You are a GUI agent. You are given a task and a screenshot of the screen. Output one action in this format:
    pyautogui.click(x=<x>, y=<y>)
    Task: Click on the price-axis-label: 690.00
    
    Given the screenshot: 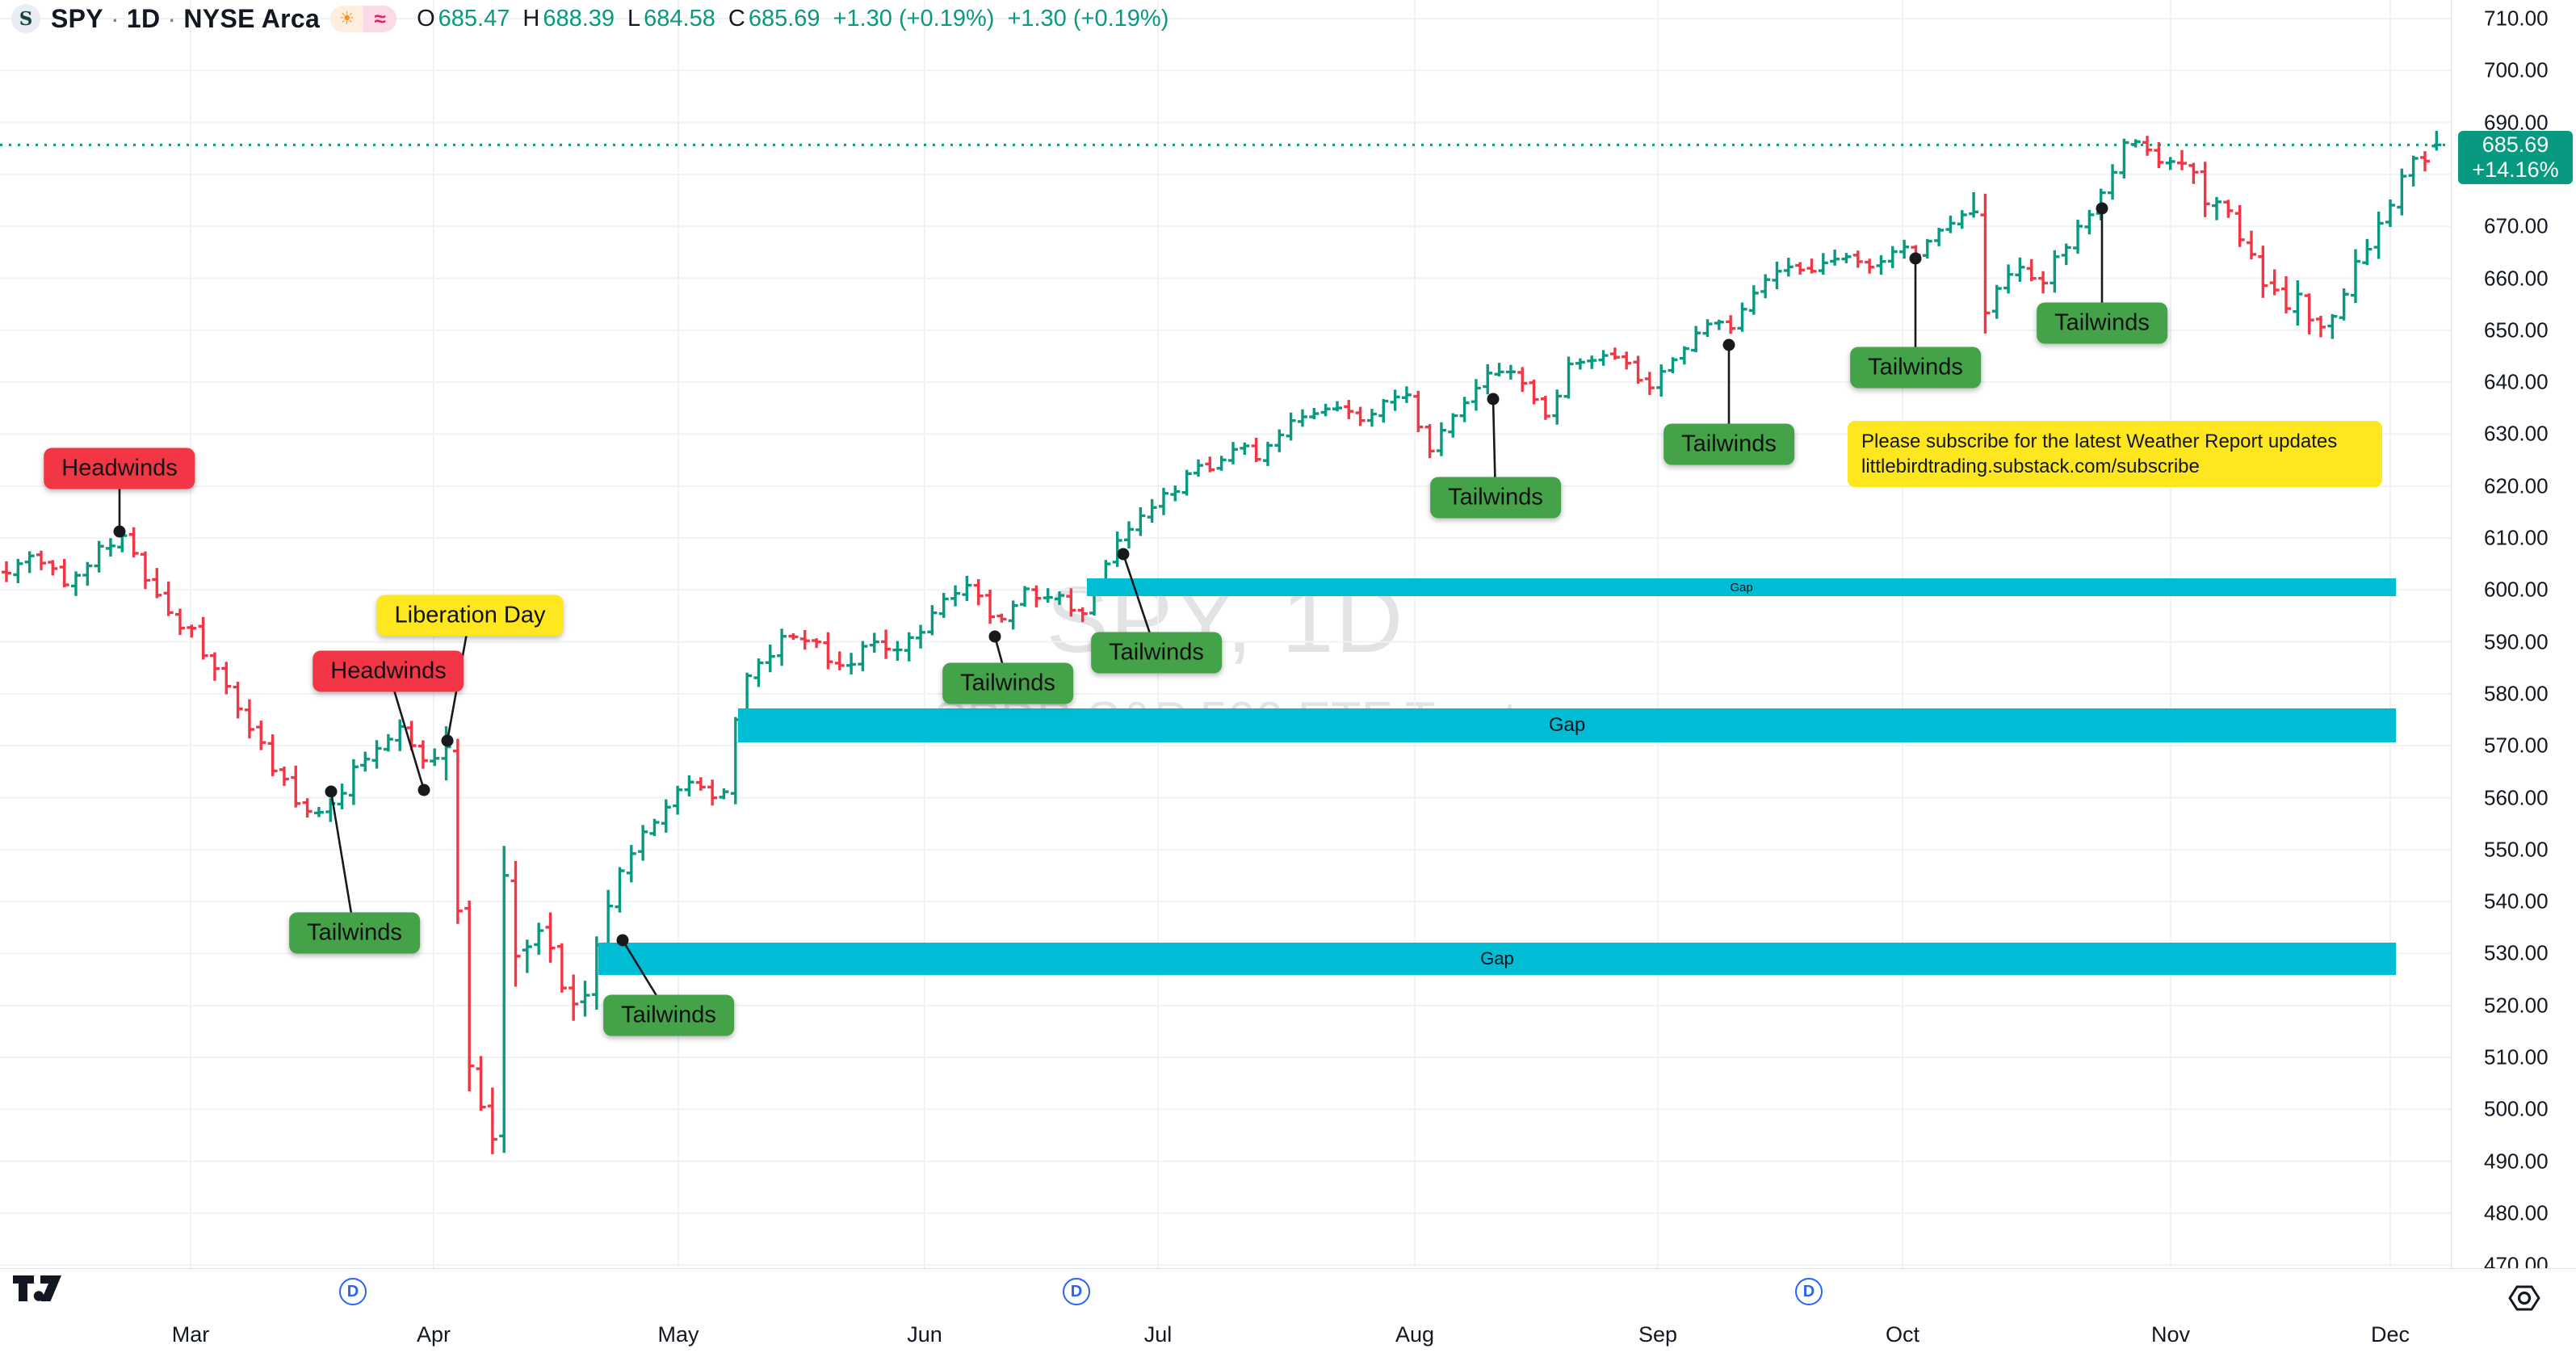 What is the action you would take?
    pyautogui.click(x=2516, y=122)
    